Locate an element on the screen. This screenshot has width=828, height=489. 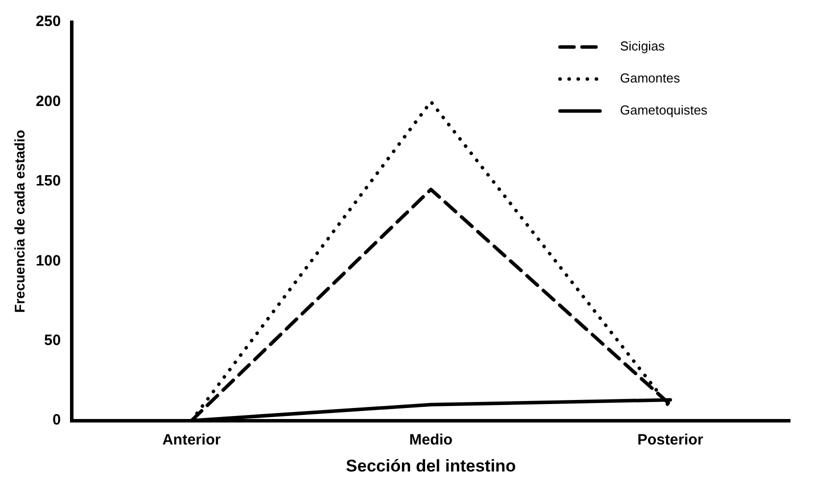
y-tick-label: 100 is located at coordinates (48, 261).